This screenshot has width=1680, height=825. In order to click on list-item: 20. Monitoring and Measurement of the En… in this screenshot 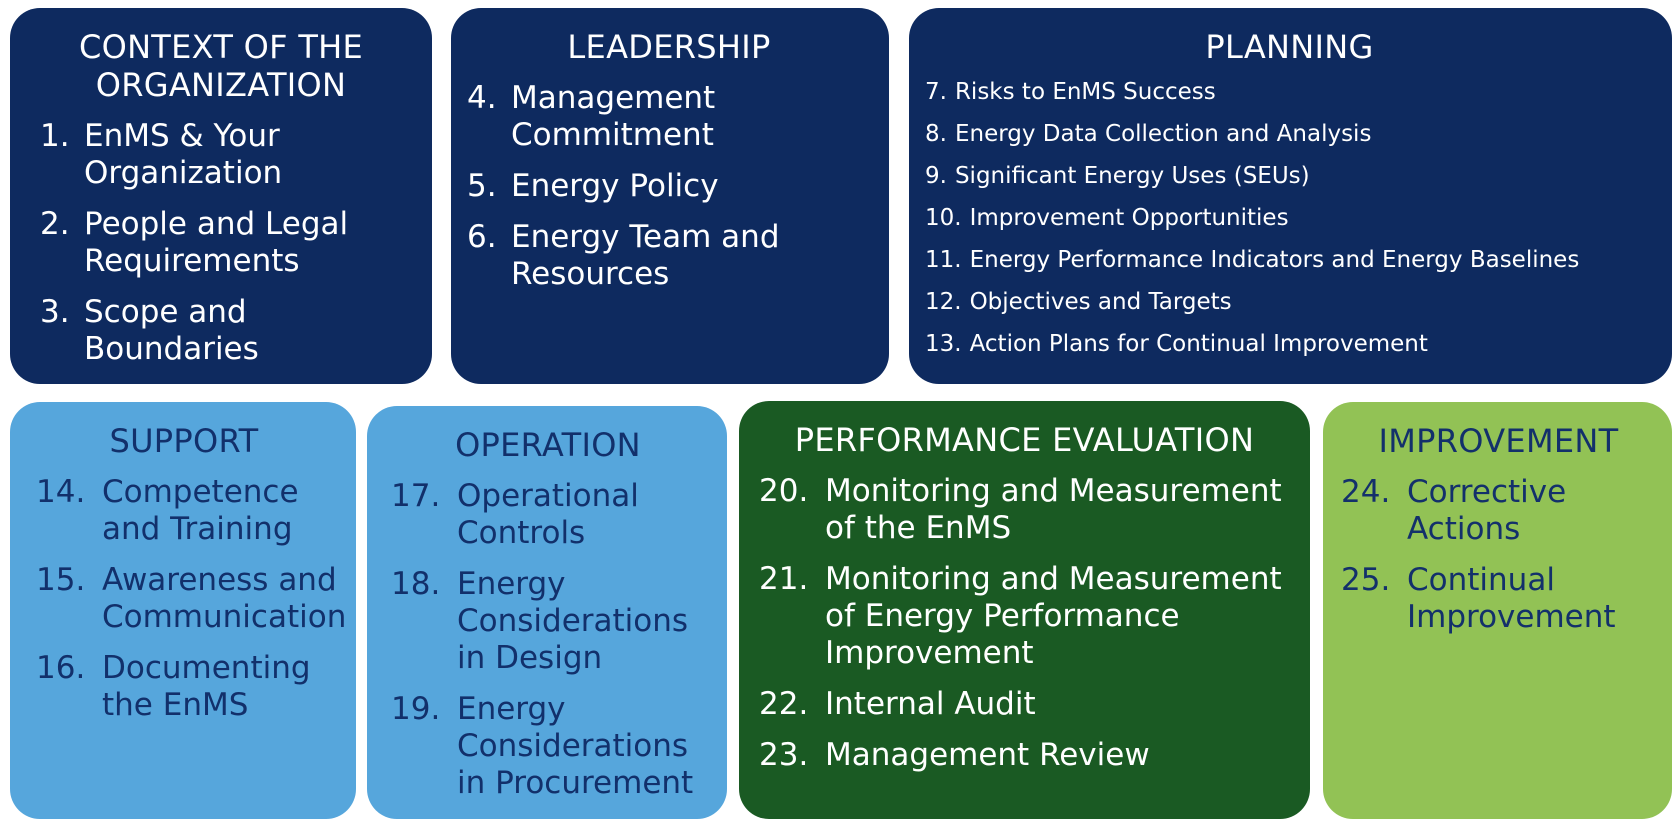, I will do `click(1020, 509)`.